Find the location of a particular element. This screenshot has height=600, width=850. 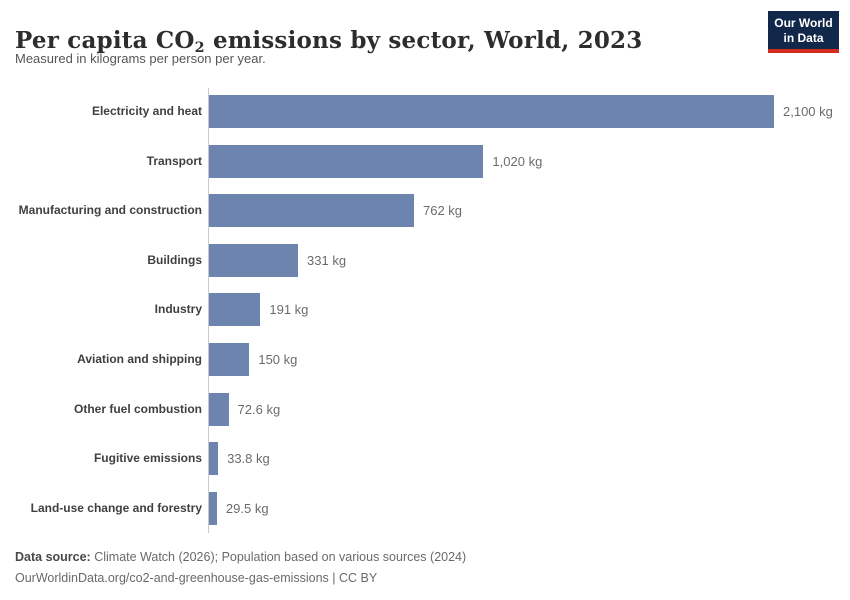

category-label: Land-use change and forestry is located at coordinates (116, 507).